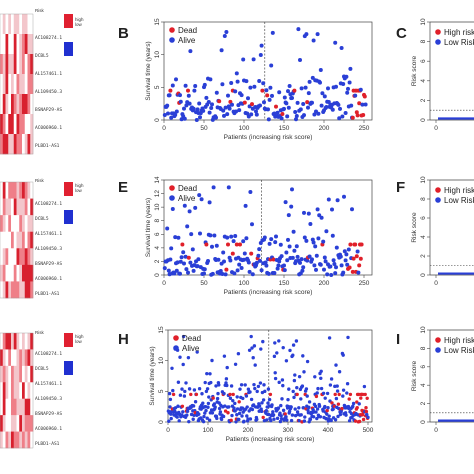 This screenshot has width=474, height=474. I want to click on x-tick-label: 100, so click(244, 283).